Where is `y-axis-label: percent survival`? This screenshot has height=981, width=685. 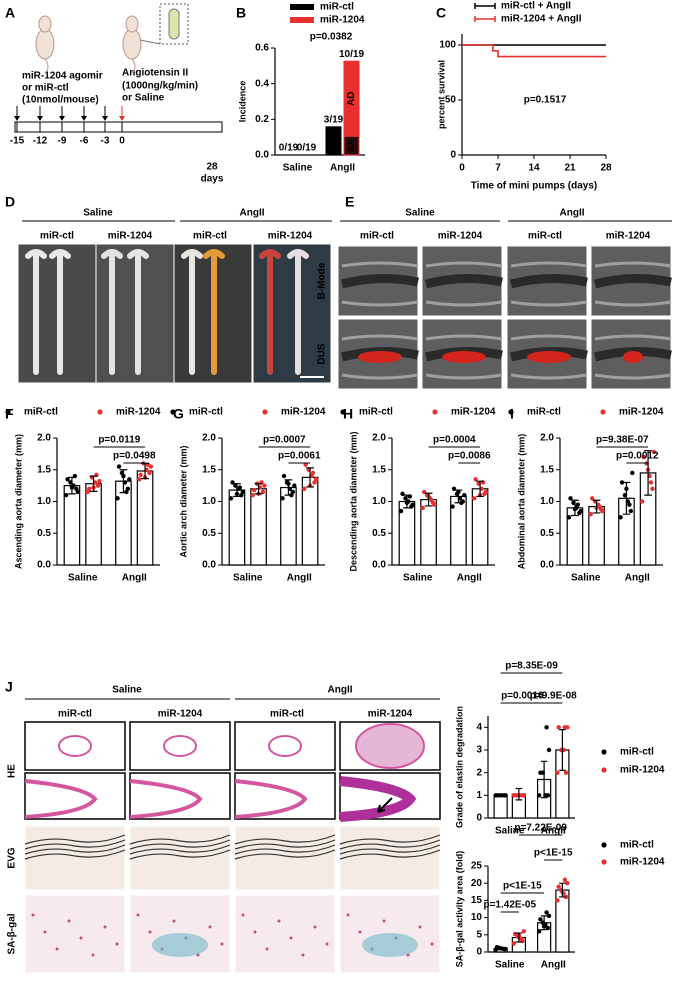 y-axis-label: percent survival is located at coordinates (441, 94).